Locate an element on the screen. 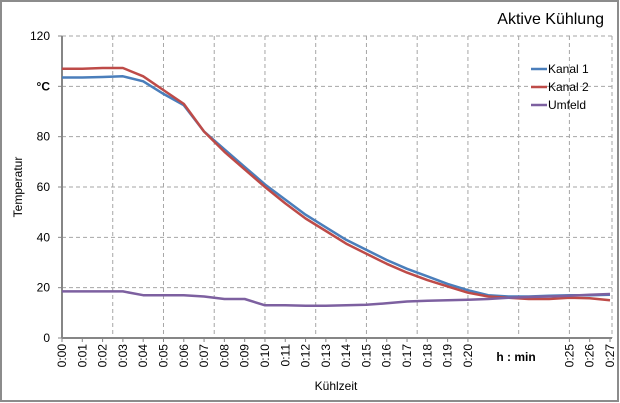 The height and width of the screenshot is (403, 620). y-axis-label: Temperatur is located at coordinates (18, 187).